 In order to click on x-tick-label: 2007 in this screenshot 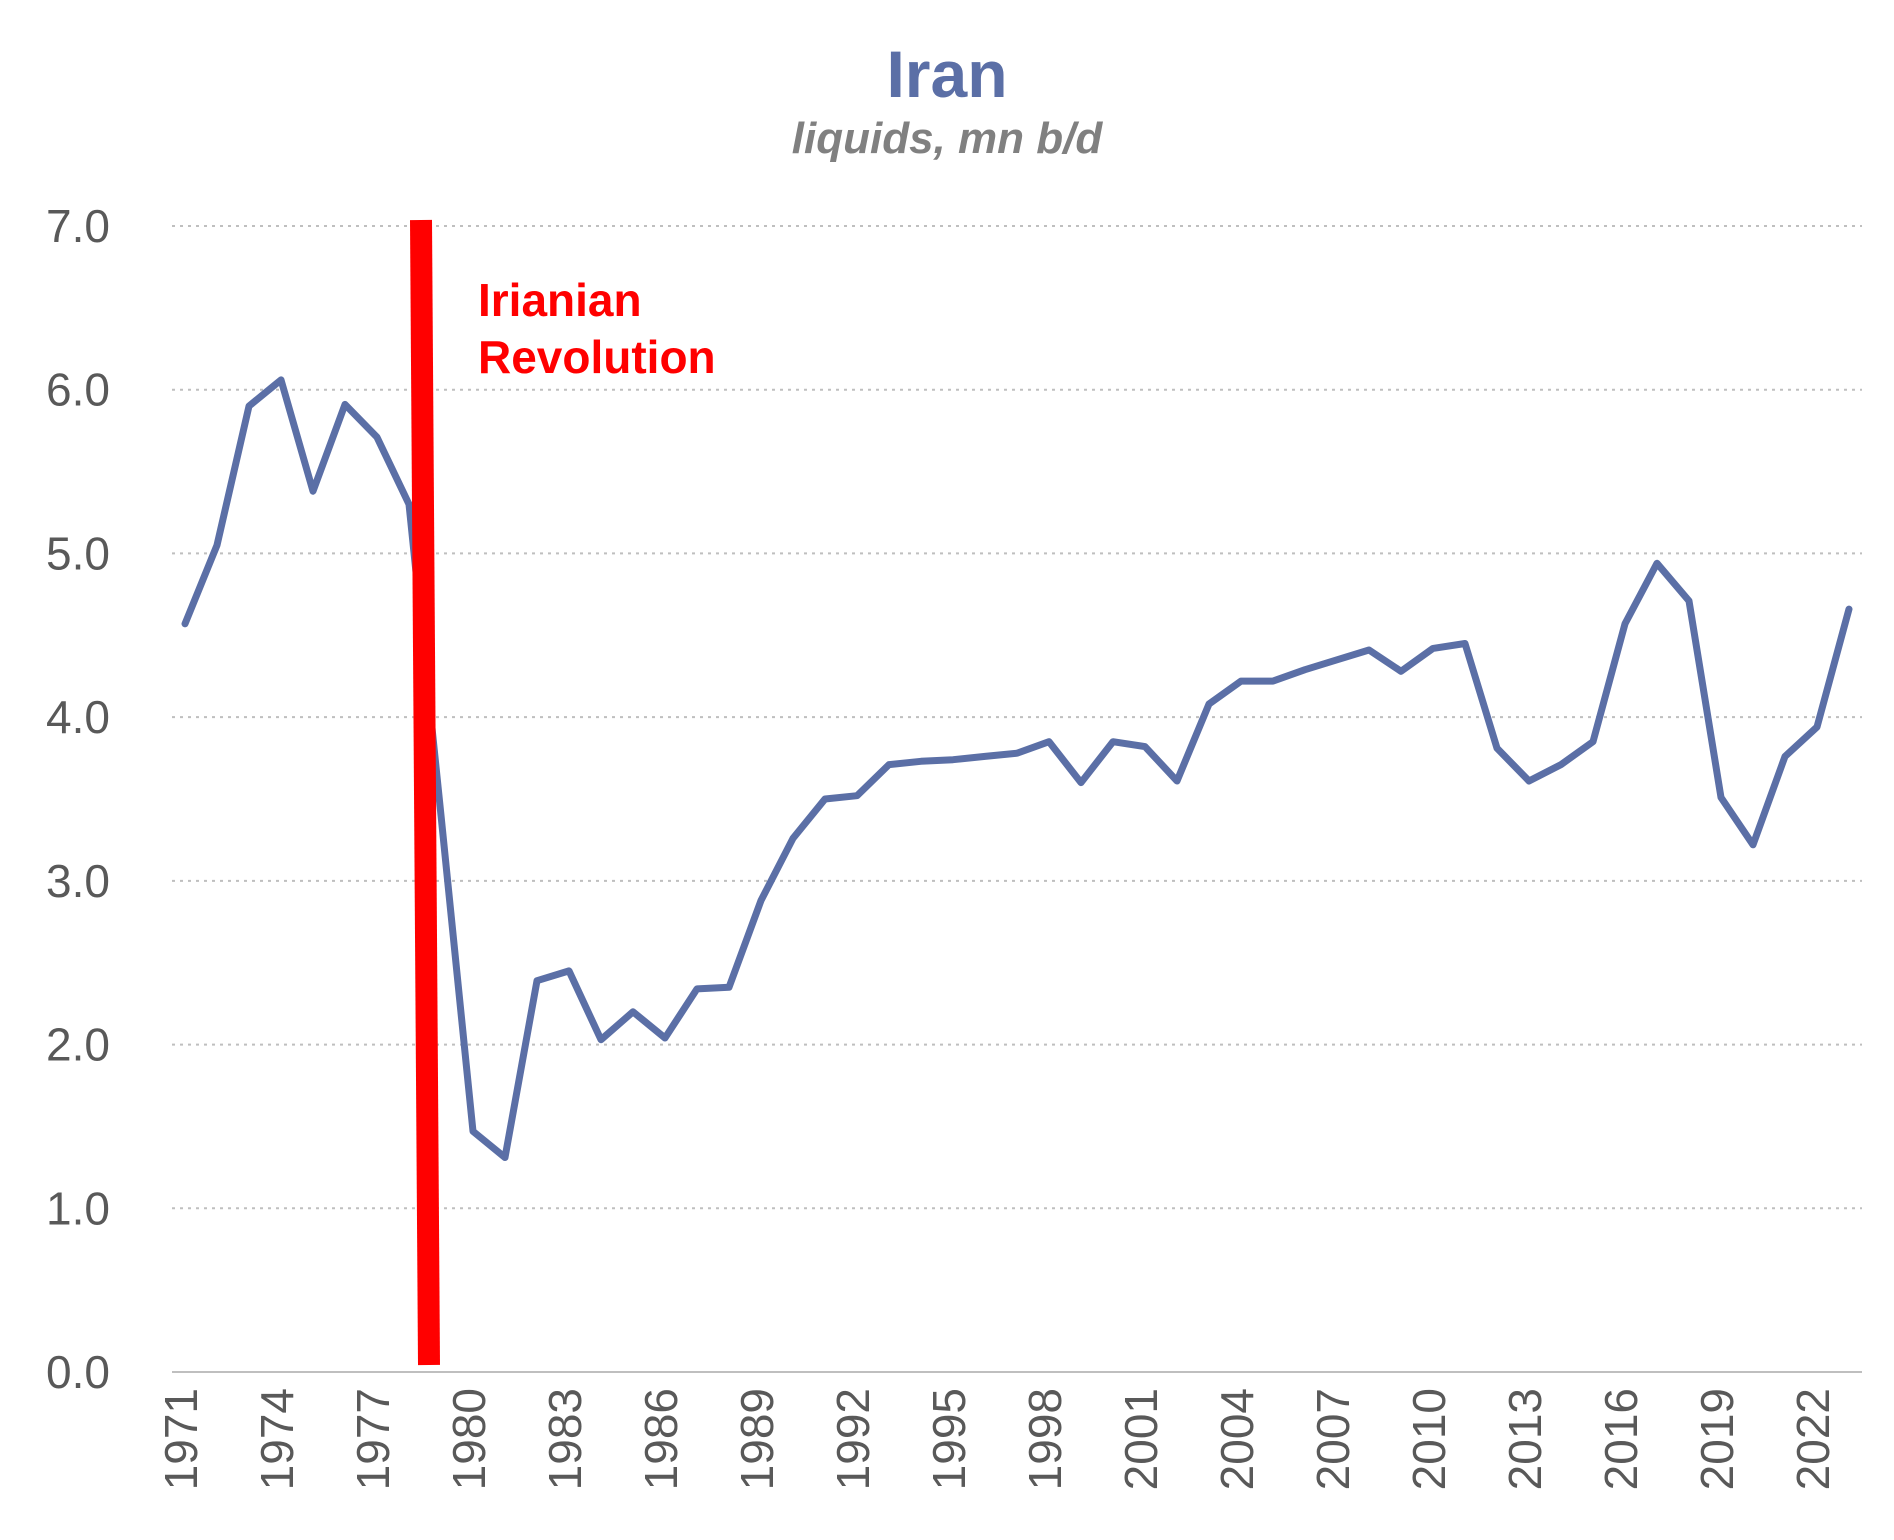, I will do `click(1333, 1439)`.